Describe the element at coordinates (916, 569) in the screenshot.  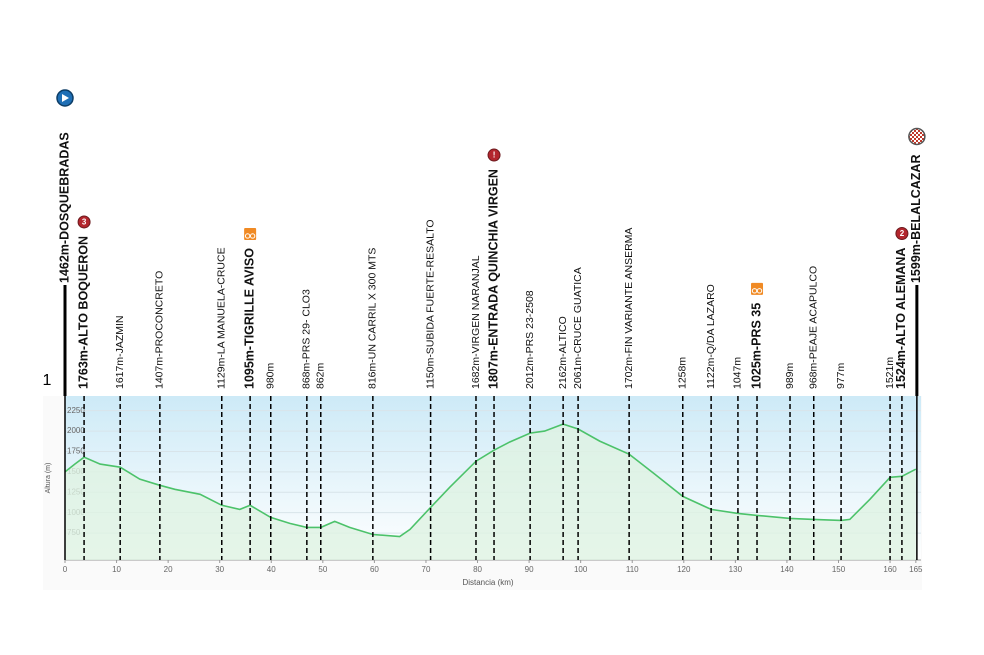
I see `x-tick-label: 165` at that location.